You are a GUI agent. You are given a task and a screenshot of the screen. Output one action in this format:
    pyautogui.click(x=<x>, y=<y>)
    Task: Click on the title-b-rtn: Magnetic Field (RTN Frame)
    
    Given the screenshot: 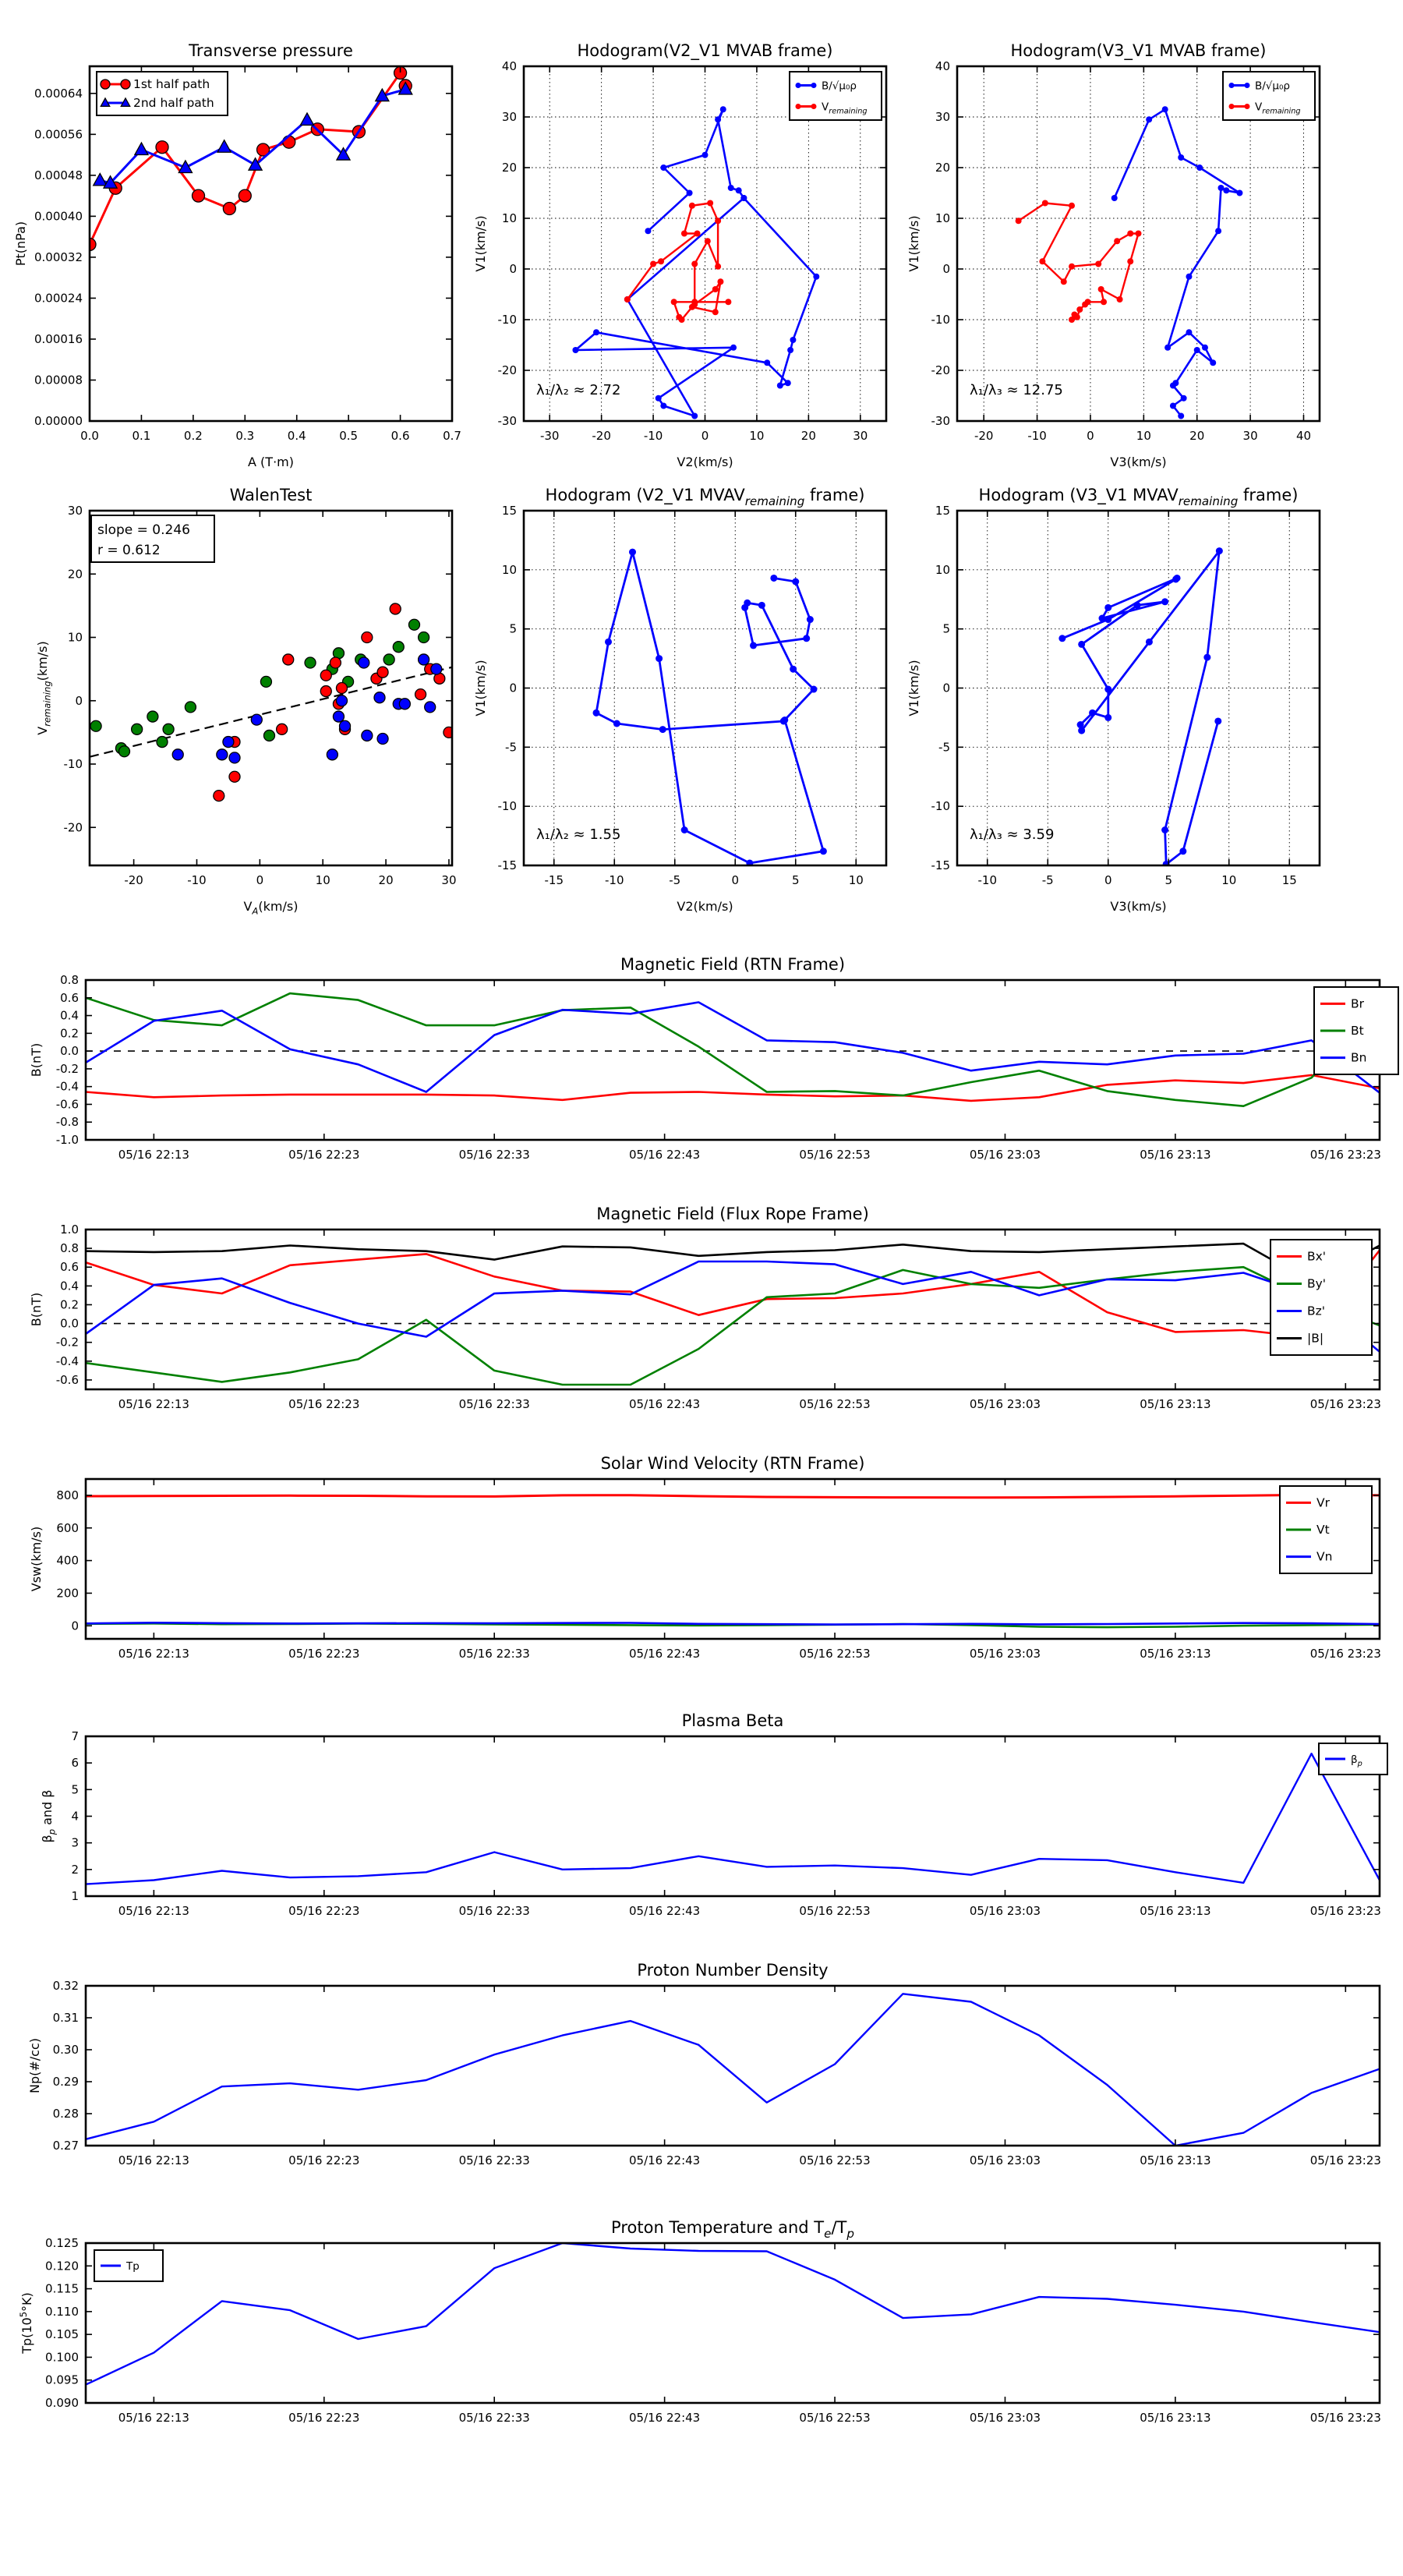 What is the action you would take?
    pyautogui.click(x=732, y=964)
    